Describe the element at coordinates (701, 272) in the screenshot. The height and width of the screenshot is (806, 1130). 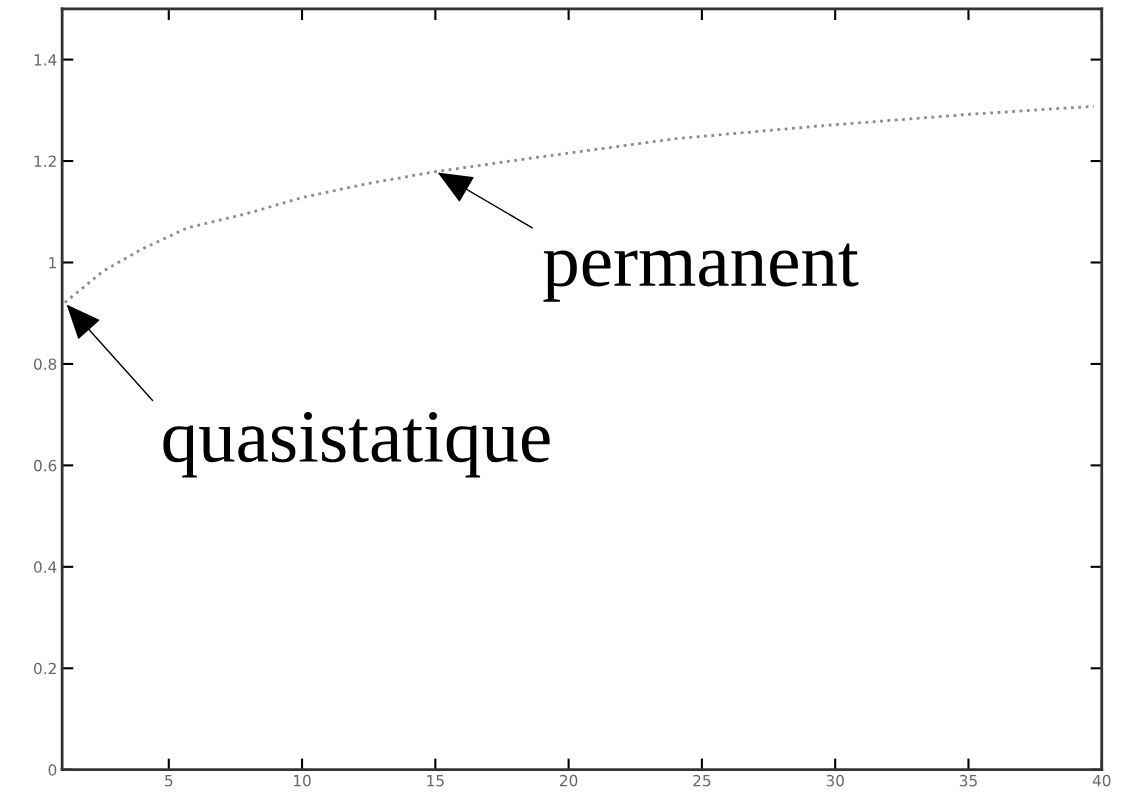
I see `annotation: permanent` at that location.